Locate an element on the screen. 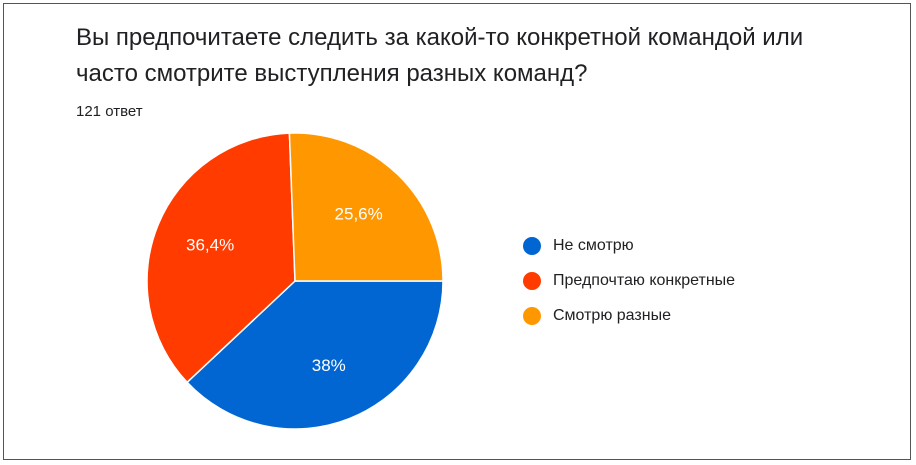 This screenshot has height=465, width=916. legend-item-predpochtayu-konkretnye: Предпочтаю конкретные is located at coordinates (629, 280).